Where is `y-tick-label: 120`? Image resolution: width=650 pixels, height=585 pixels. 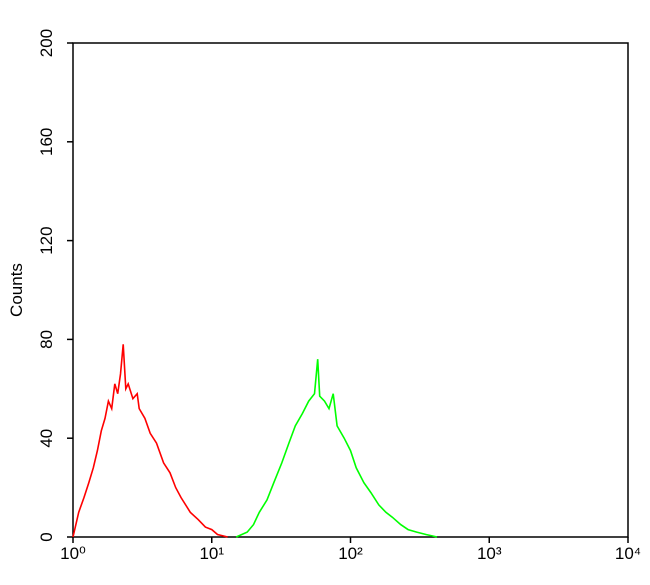
y-tick-label: 120 is located at coordinates (46, 240).